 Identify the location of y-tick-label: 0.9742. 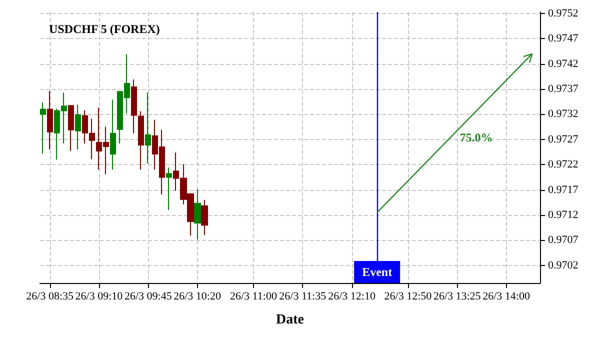
(563, 64).